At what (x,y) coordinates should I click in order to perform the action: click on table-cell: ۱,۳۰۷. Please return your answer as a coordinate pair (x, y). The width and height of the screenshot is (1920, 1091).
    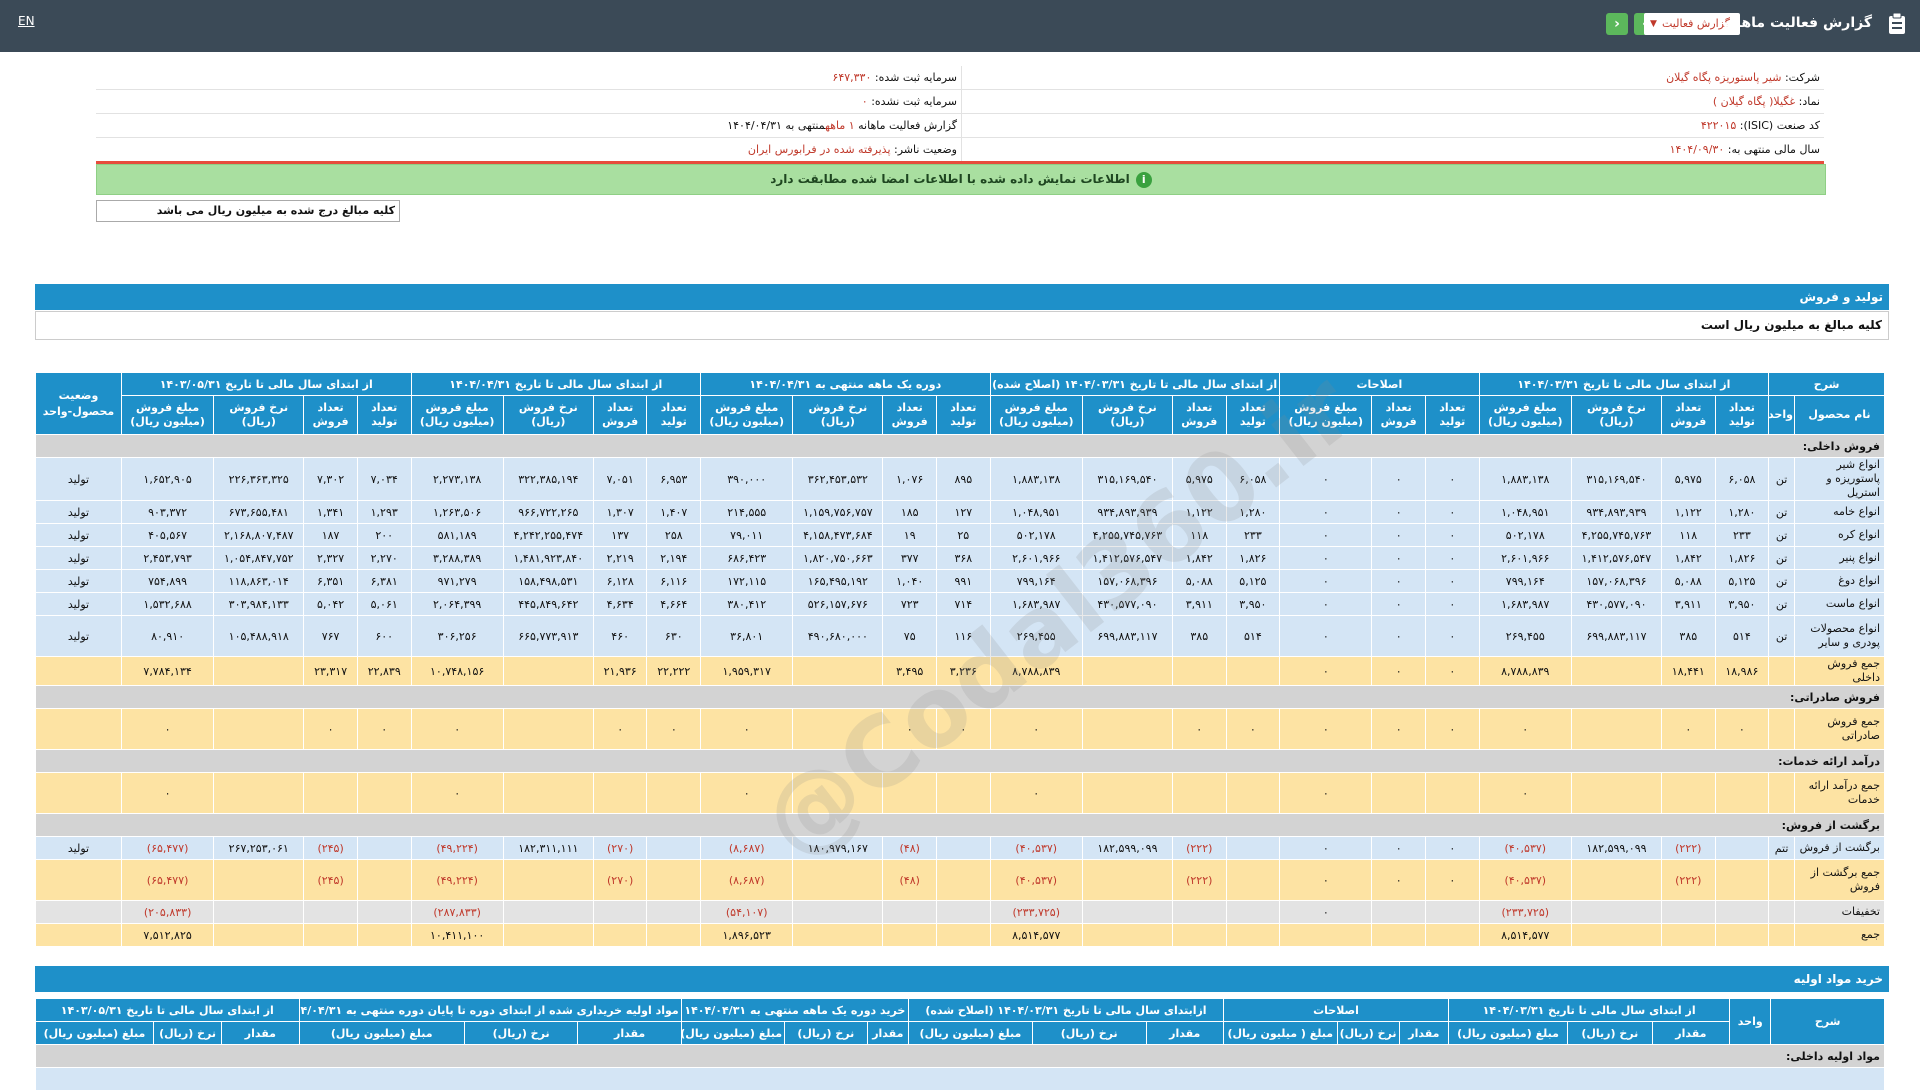
    Looking at the image, I should click on (620, 512).